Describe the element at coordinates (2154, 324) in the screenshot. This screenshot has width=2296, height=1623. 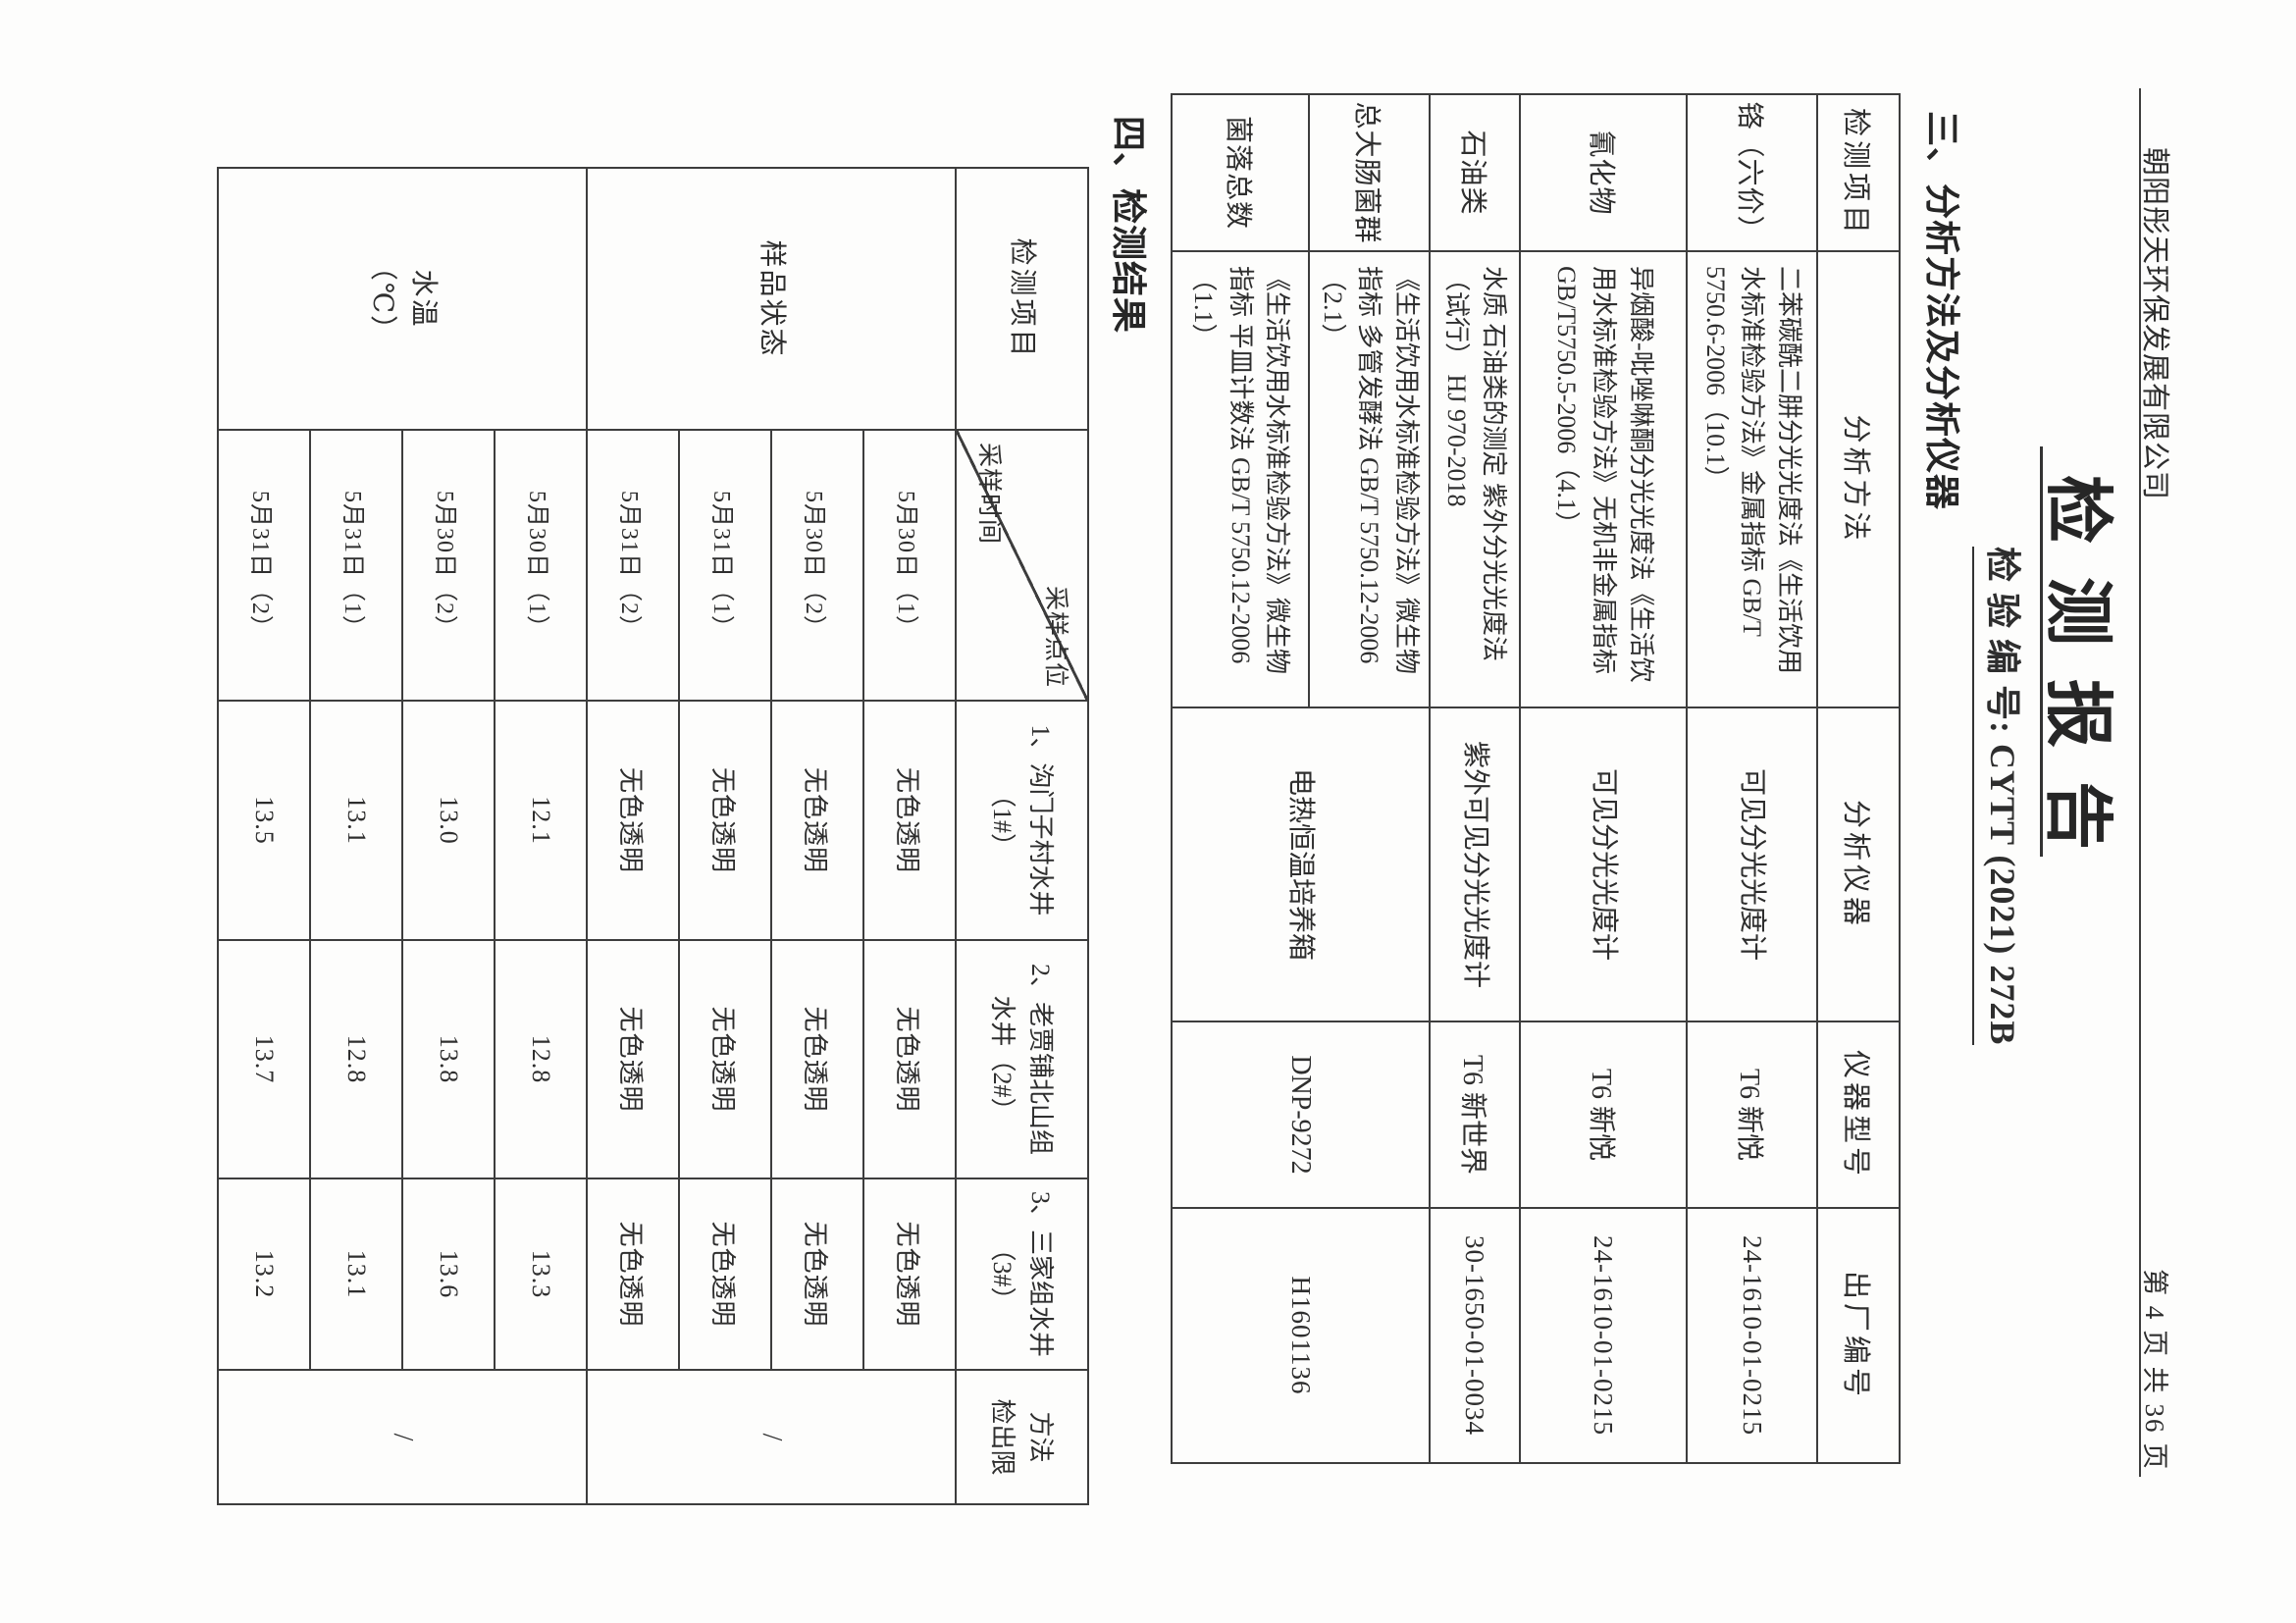
I see `company-name: 朝阳彤天环保发展有限公司` at that location.